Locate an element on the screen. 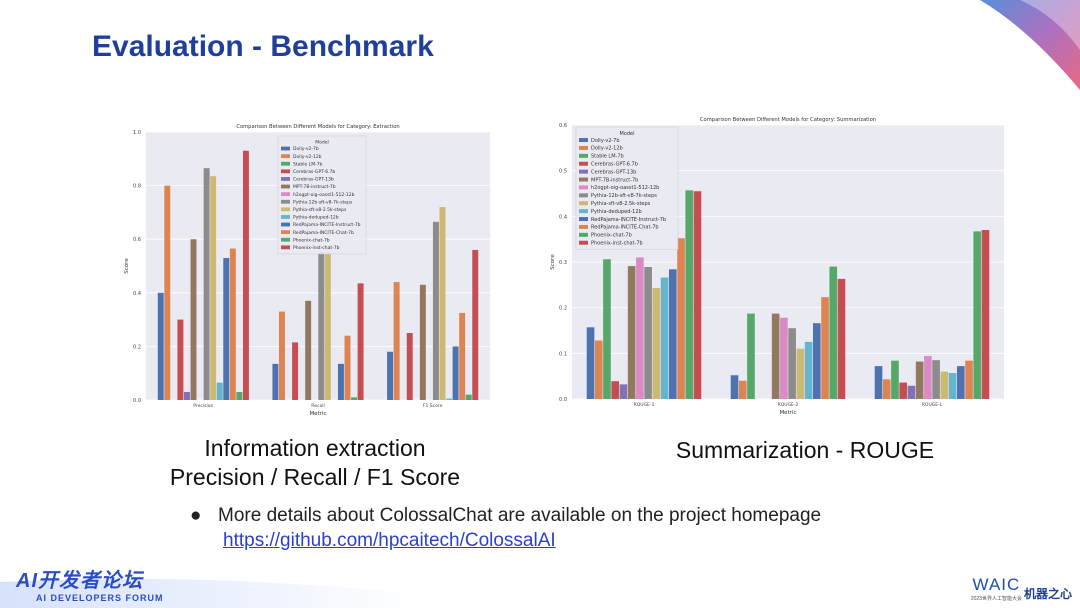 This screenshot has height=608, width=1080. y-tick-label: 0.8 is located at coordinates (137, 187).